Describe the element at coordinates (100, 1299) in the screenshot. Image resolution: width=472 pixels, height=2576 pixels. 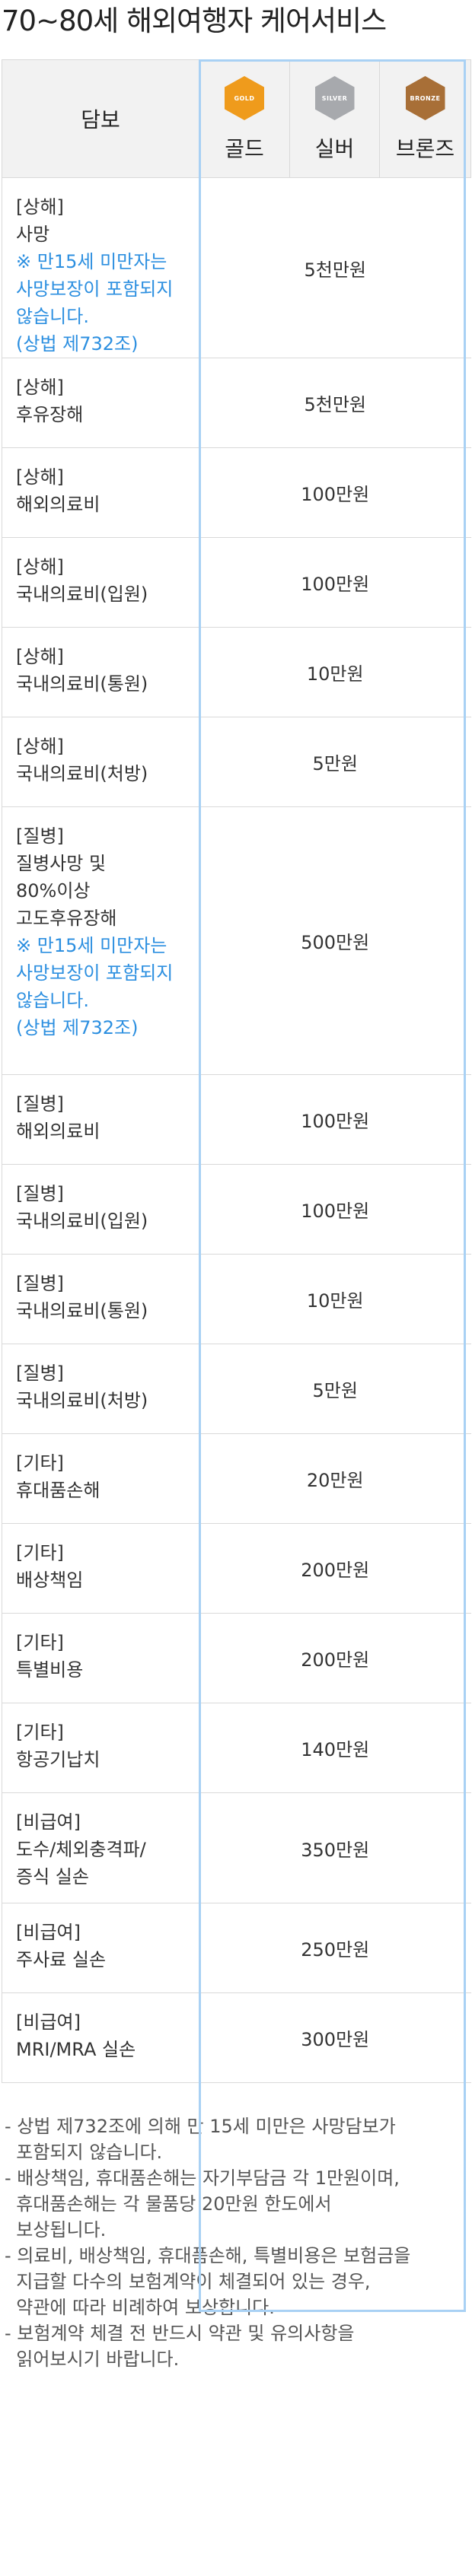
I see `coverage-name: [질병] 국내의료비(통원)` at that location.